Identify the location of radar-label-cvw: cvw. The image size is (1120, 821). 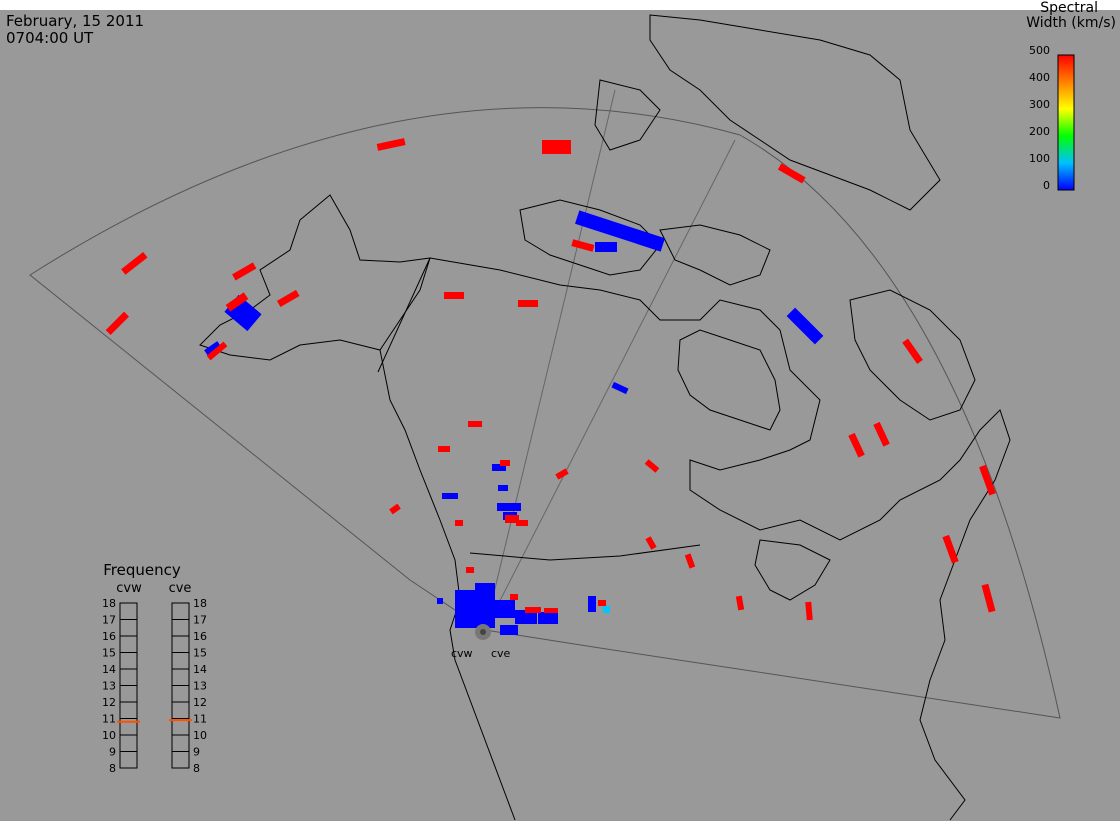
(462, 653).